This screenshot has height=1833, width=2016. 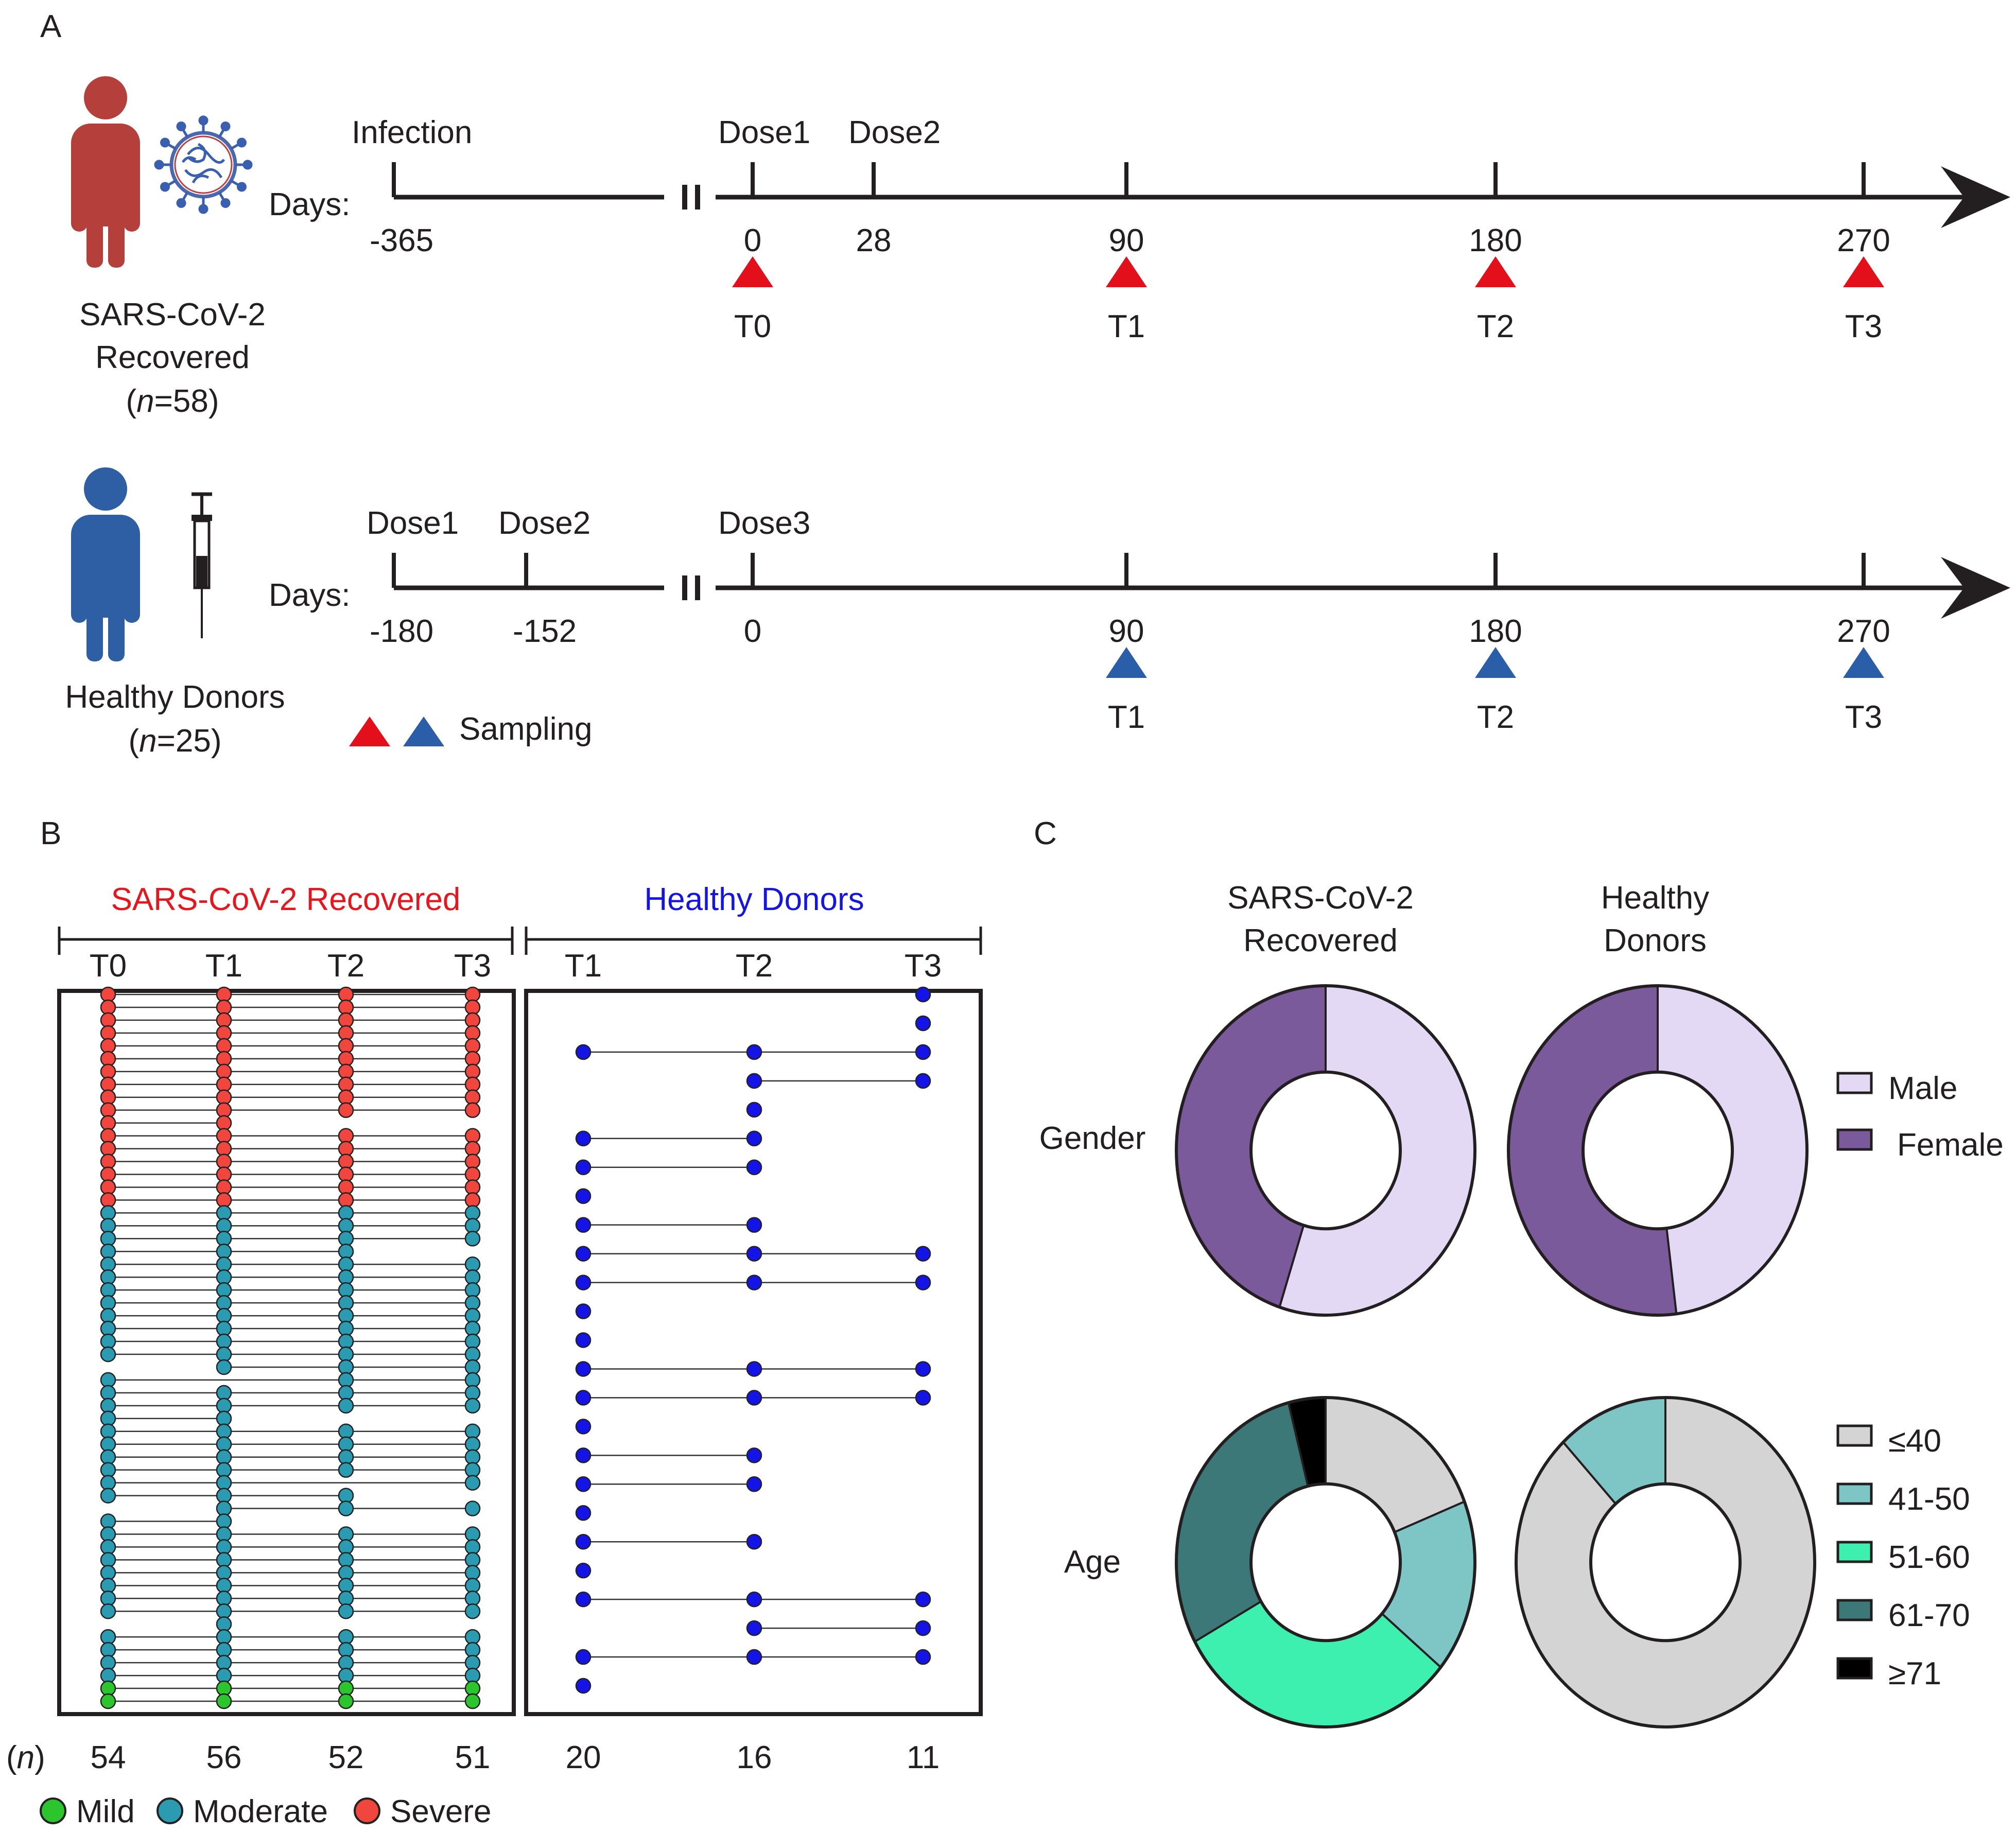 What do you see at coordinates (753, 1340) in the screenshot?
I see `healthy-participant-dots` at bounding box center [753, 1340].